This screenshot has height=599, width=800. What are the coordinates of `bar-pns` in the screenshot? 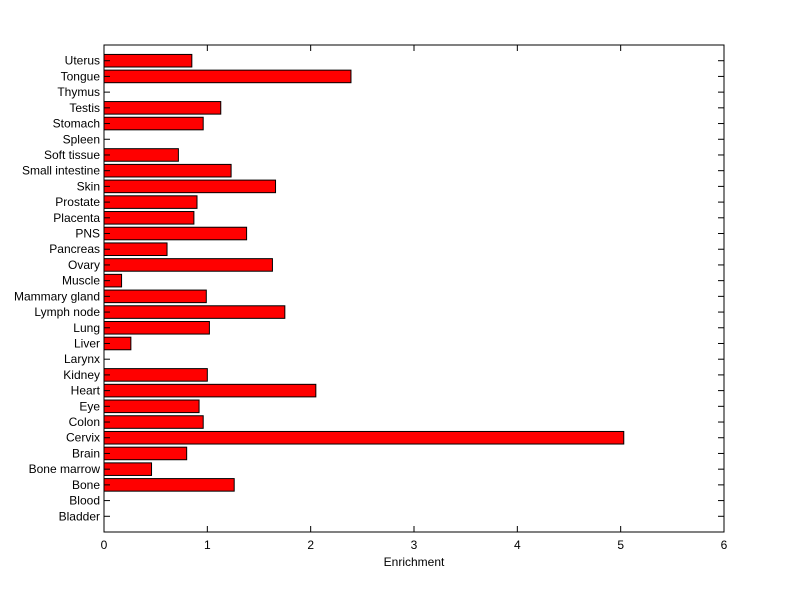 It's located at (175, 233).